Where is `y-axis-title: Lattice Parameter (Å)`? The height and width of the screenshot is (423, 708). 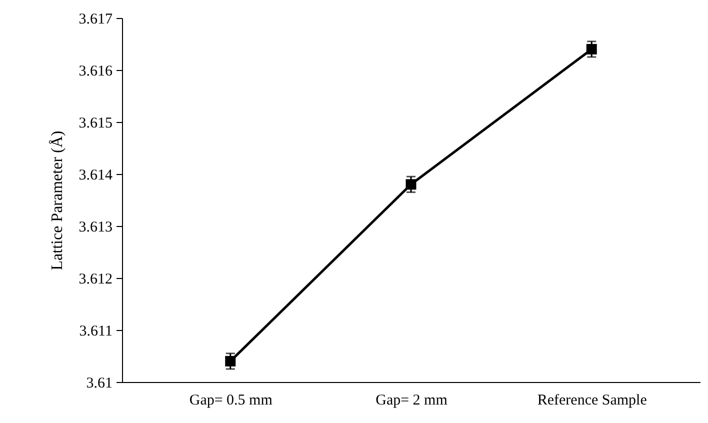
y-axis-title: Lattice Parameter (Å) is located at coordinates (57, 200).